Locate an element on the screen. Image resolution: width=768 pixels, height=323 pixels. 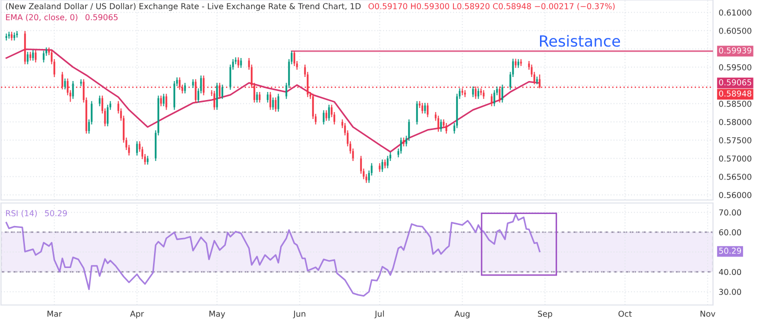
y-tick-label: 40.00 is located at coordinates (730, 272).